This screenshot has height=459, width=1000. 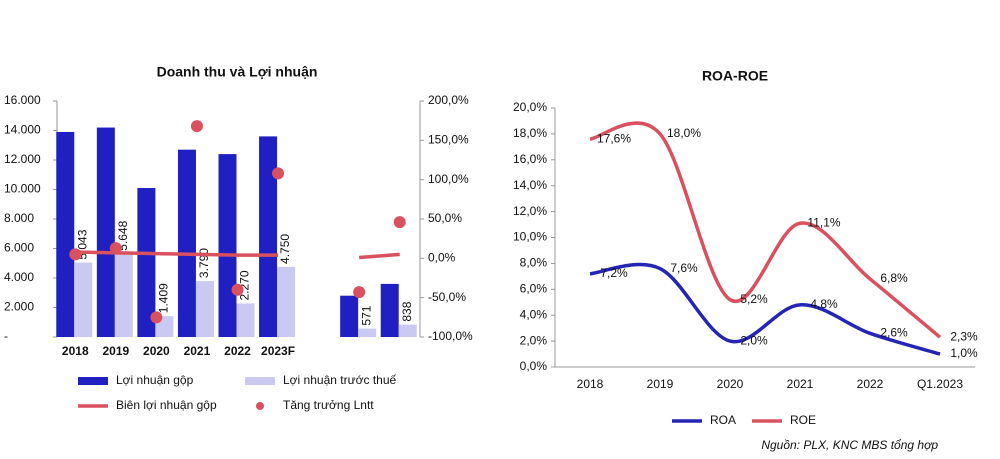 What do you see at coordinates (534, 263) in the screenshot?
I see `y-tick-label: 8,0%` at bounding box center [534, 263].